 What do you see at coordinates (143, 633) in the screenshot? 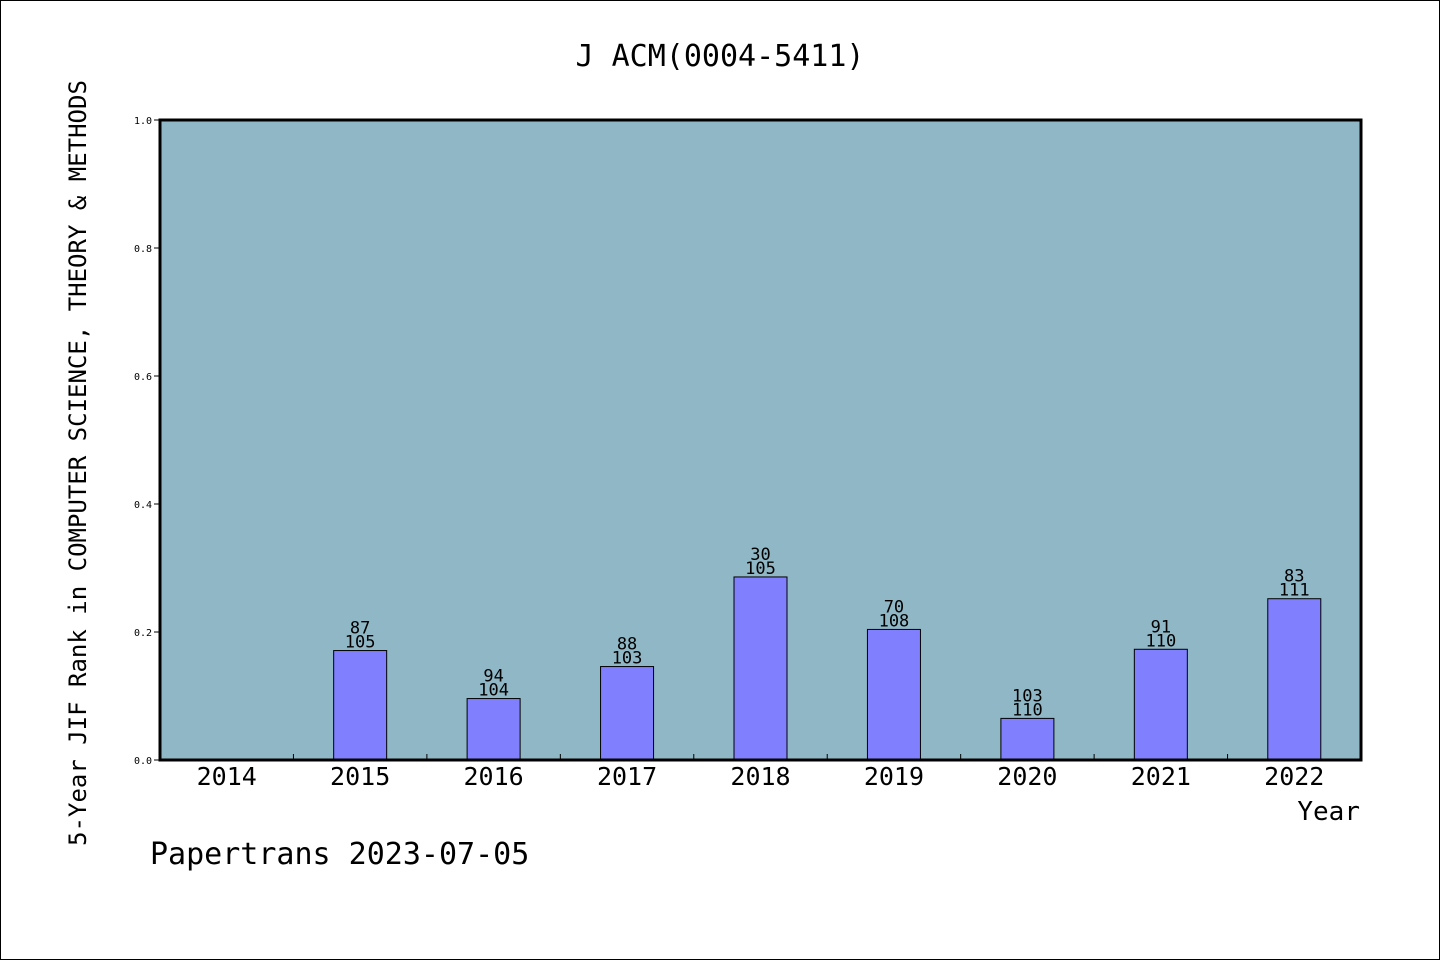
I see `y-tick-label: 0.2` at bounding box center [143, 633].